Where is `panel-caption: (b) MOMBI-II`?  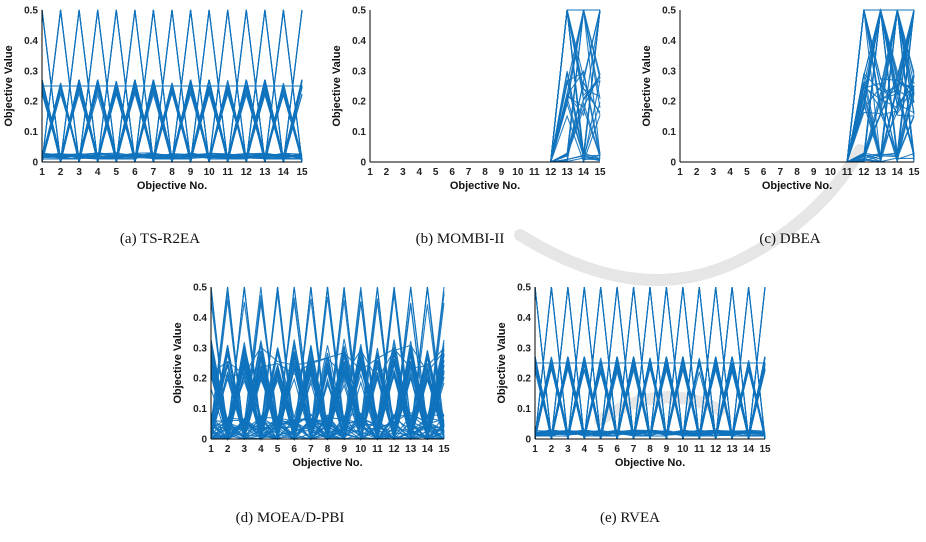 panel-caption: (b) MOMBI-II is located at coordinates (460, 239).